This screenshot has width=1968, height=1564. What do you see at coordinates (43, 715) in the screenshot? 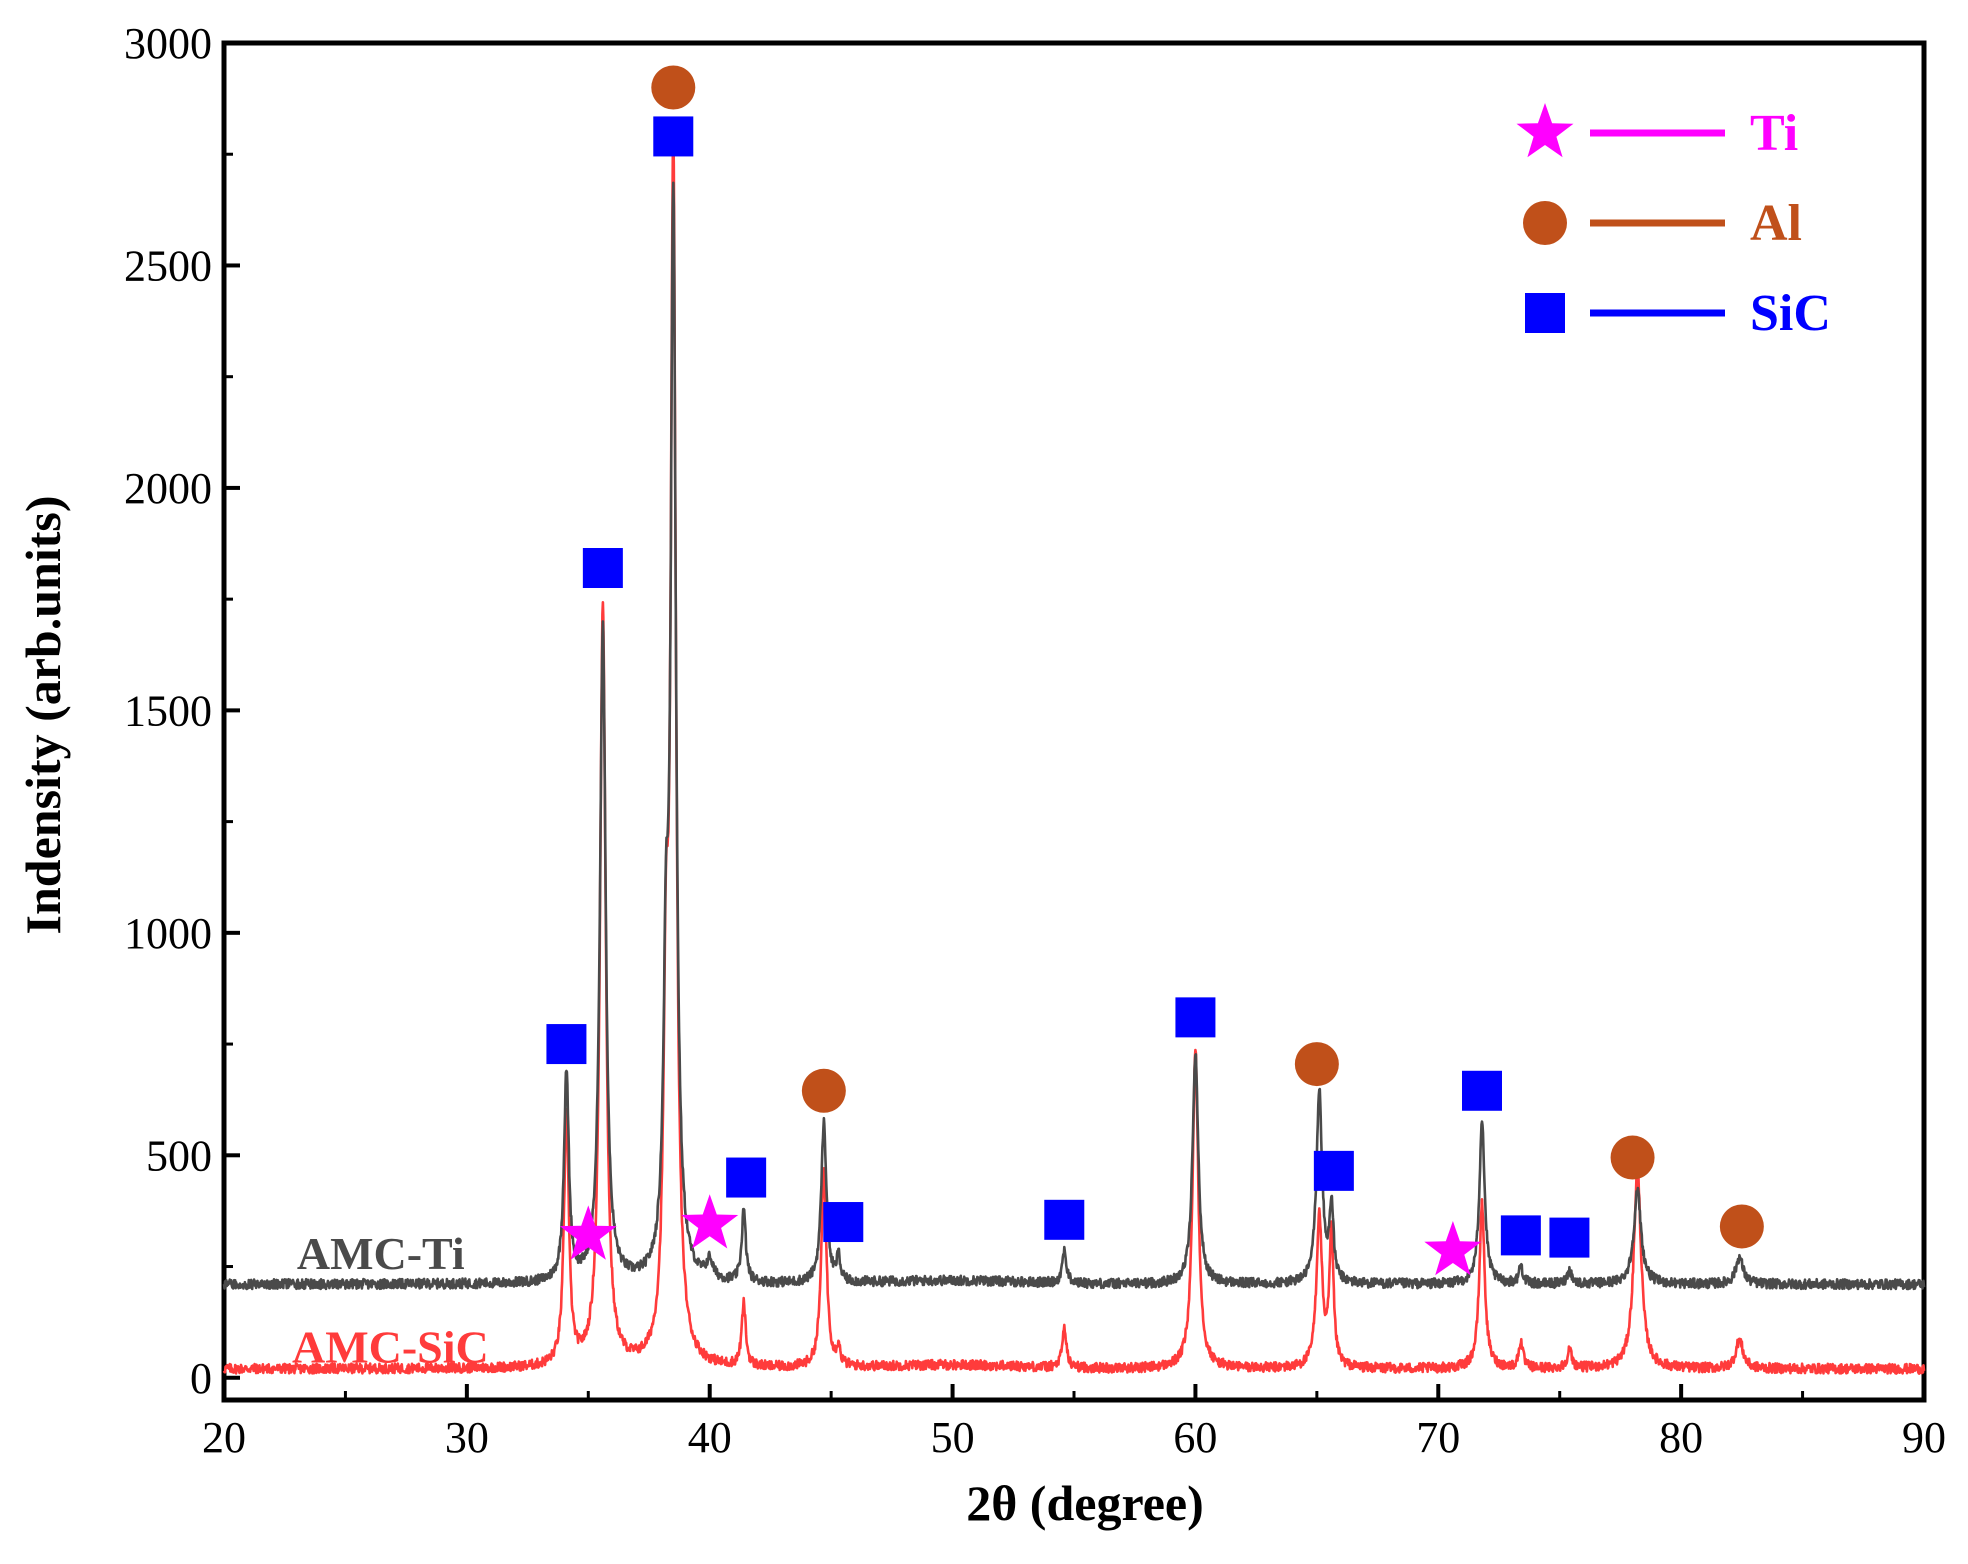
I see `y-axis-label: Indensity (arb.units)` at bounding box center [43, 715].